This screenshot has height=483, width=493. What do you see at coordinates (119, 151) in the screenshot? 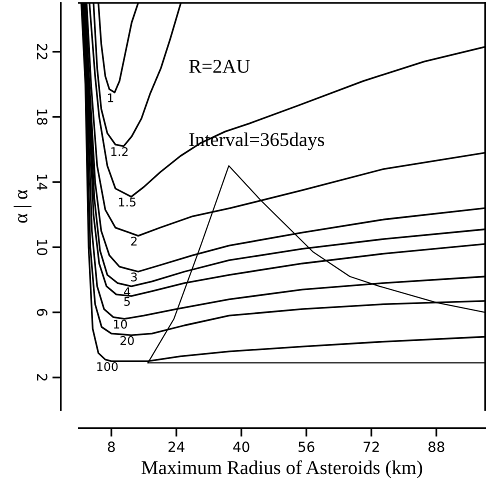
I see `series-label: 1.2` at bounding box center [119, 151].